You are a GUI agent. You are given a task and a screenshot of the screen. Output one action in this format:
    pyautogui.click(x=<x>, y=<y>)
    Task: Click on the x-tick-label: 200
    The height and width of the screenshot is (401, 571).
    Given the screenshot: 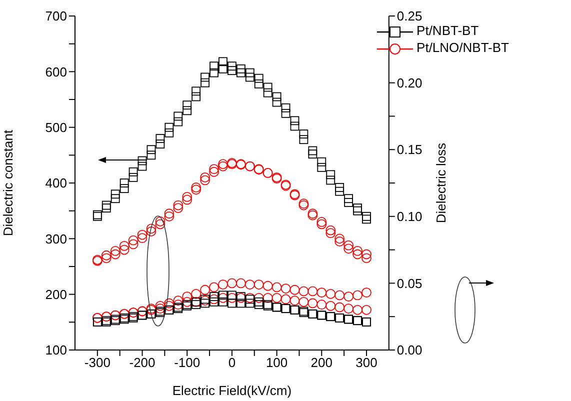 What is the action you would take?
    pyautogui.click(x=321, y=362)
    